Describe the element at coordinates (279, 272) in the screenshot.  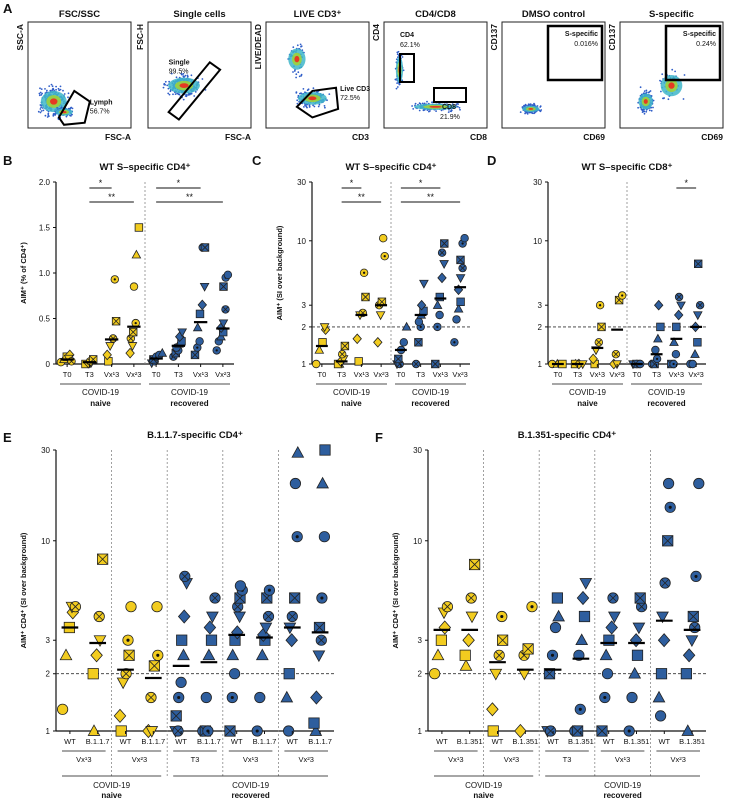
I see `y-axis-label: AIM⁺ (SI over background)` at that location.